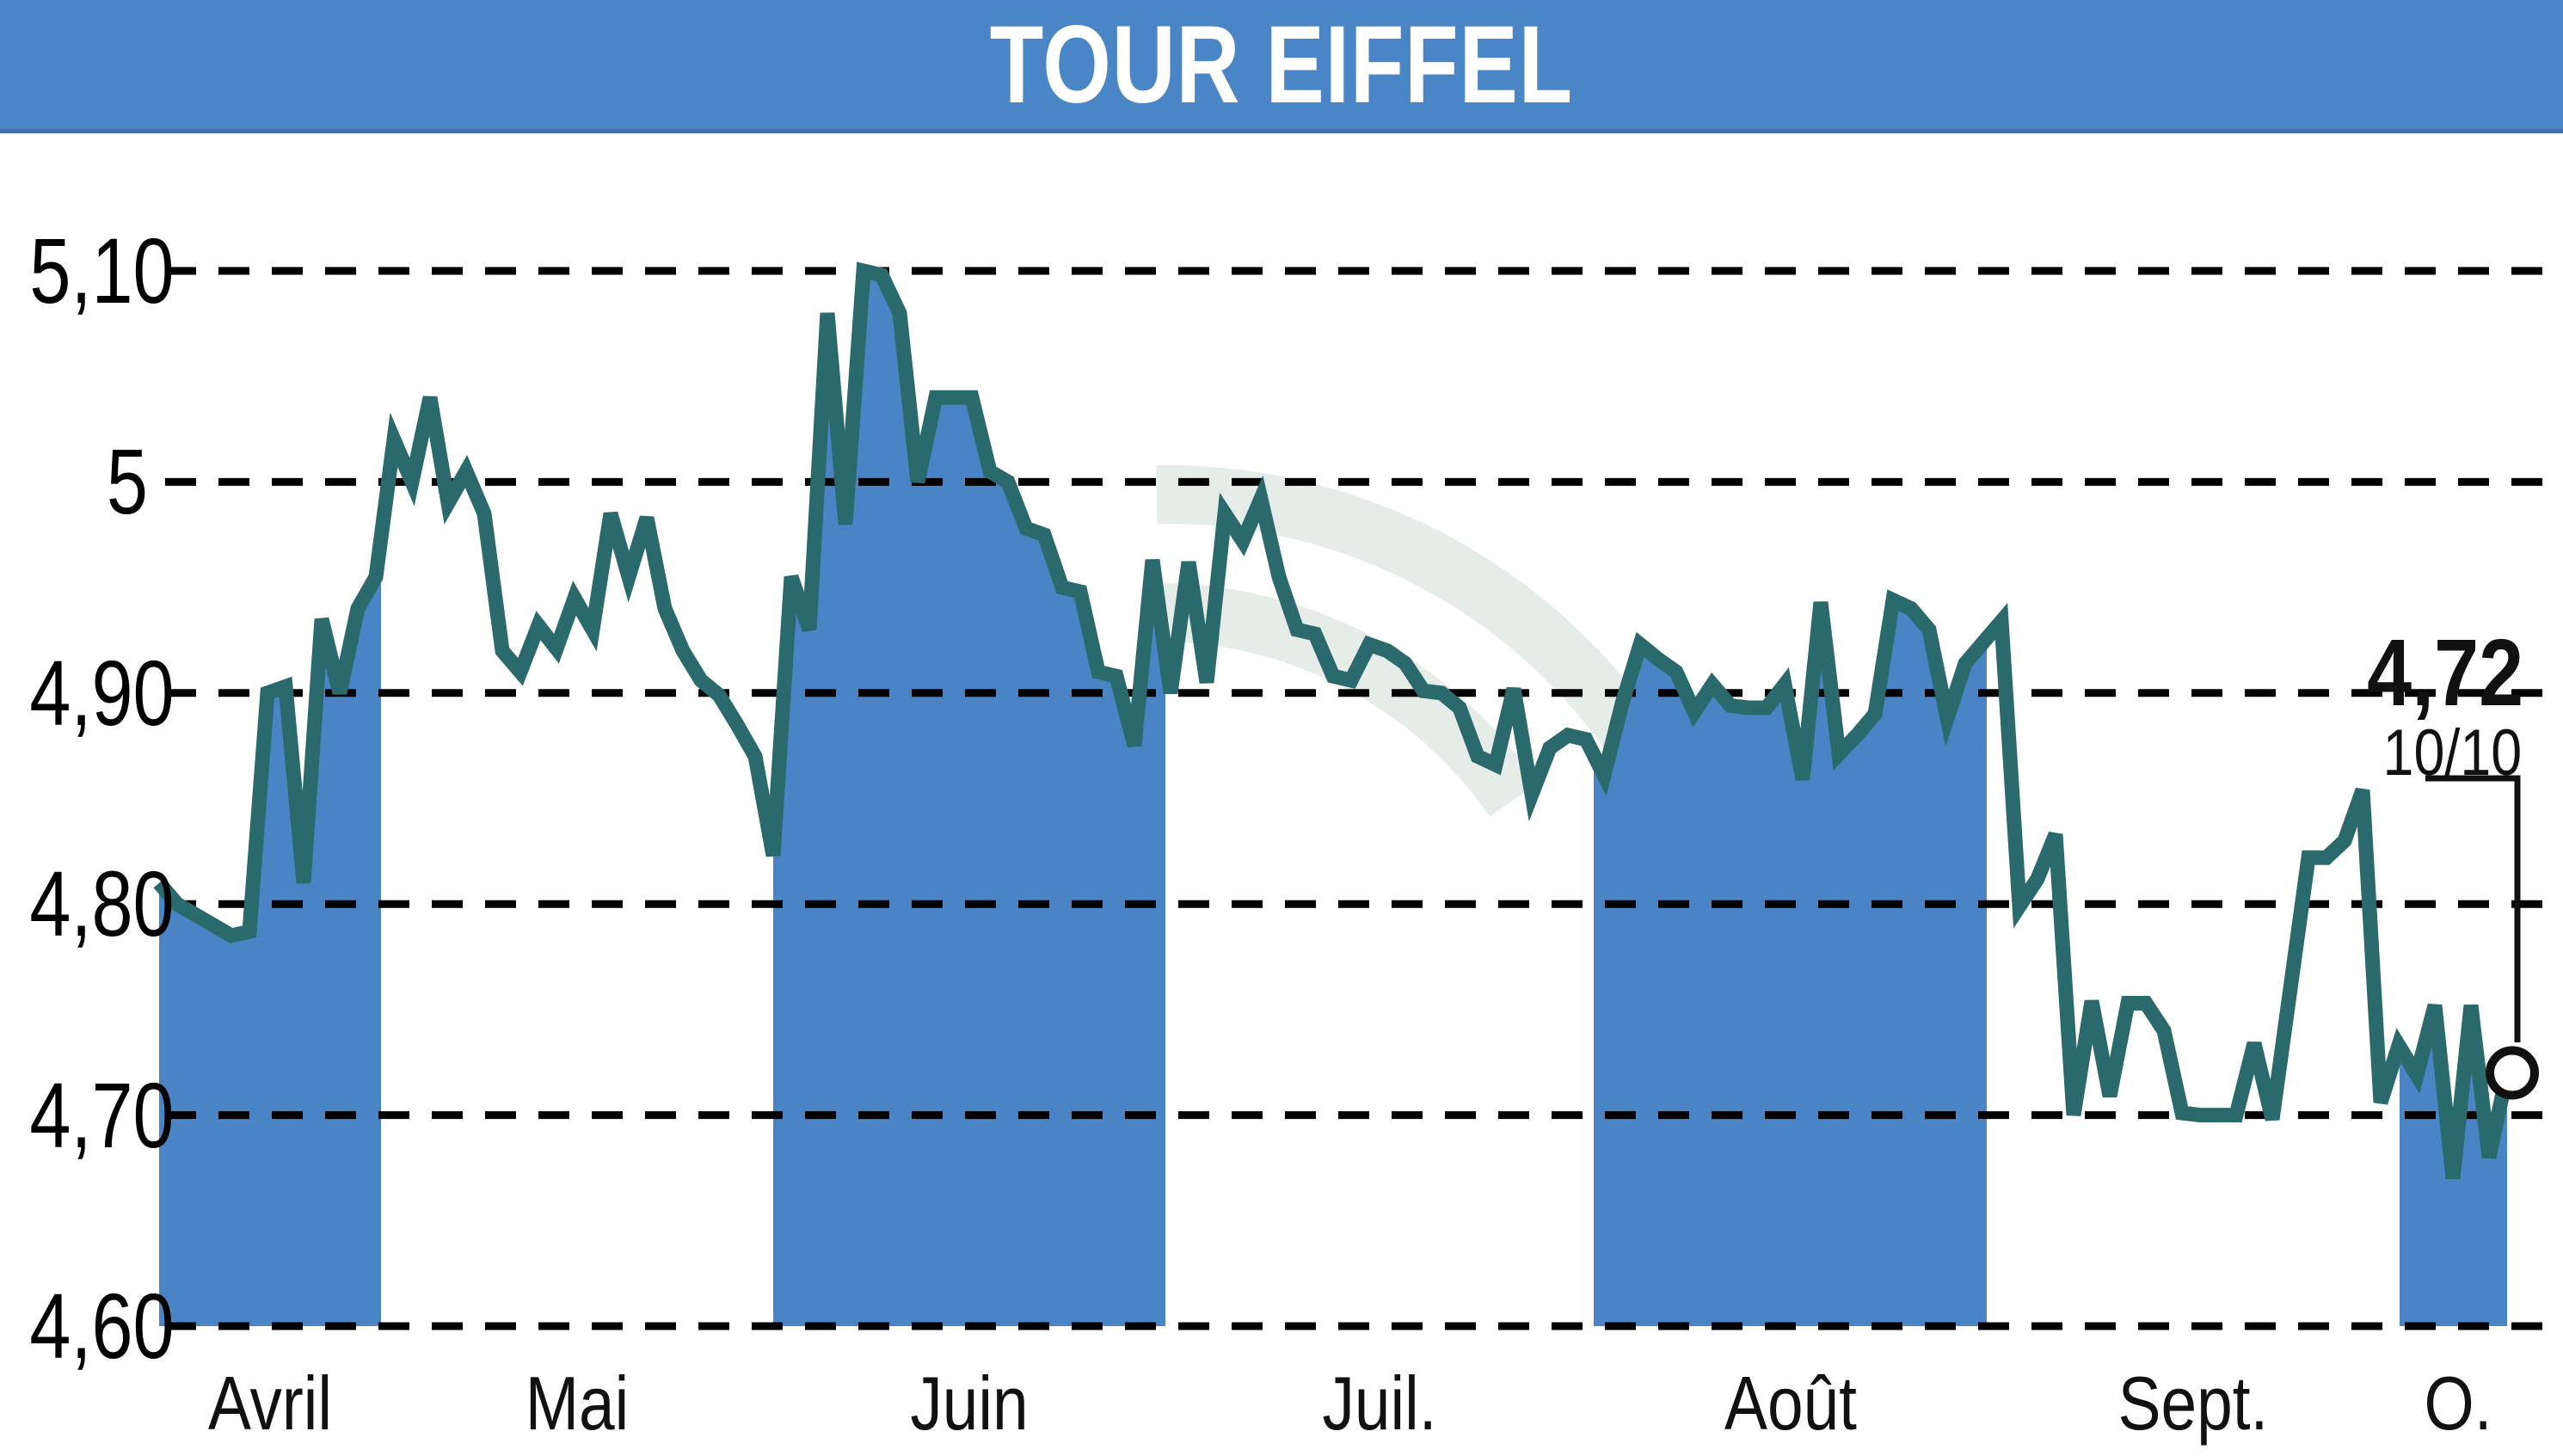 Image resolution: width=2563 pixels, height=1456 pixels. I want to click on month-label: Sept., so click(2193, 1404).